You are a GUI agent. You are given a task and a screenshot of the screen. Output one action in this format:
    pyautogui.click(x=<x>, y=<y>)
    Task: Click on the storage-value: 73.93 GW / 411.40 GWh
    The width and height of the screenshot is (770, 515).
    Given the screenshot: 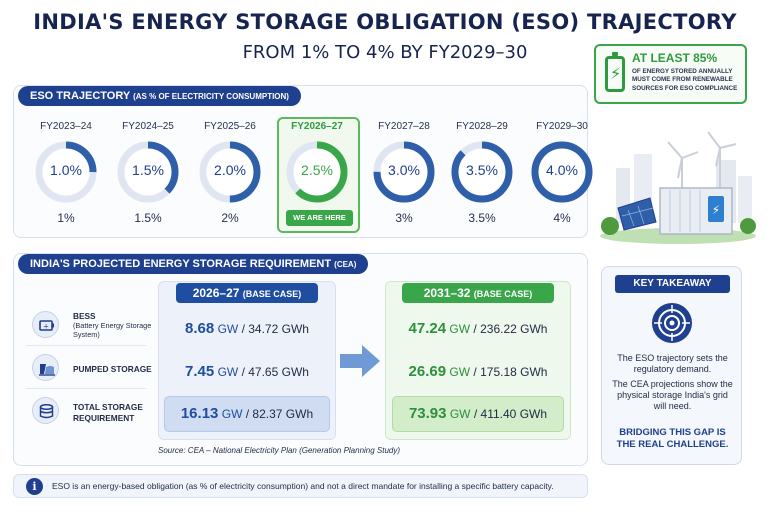 What is the action you would take?
    pyautogui.click(x=478, y=413)
    